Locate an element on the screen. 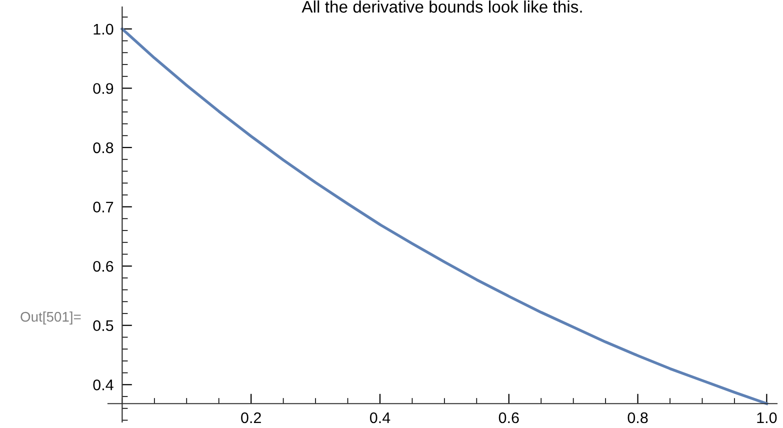 Image resolution: width=783 pixels, height=428 pixels. x-tick-label: 0.4 is located at coordinates (380, 418).